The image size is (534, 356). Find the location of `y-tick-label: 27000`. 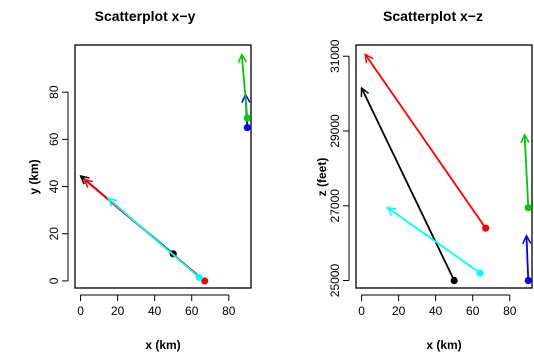

y-tick-label: 27000 is located at coordinates (335, 206).